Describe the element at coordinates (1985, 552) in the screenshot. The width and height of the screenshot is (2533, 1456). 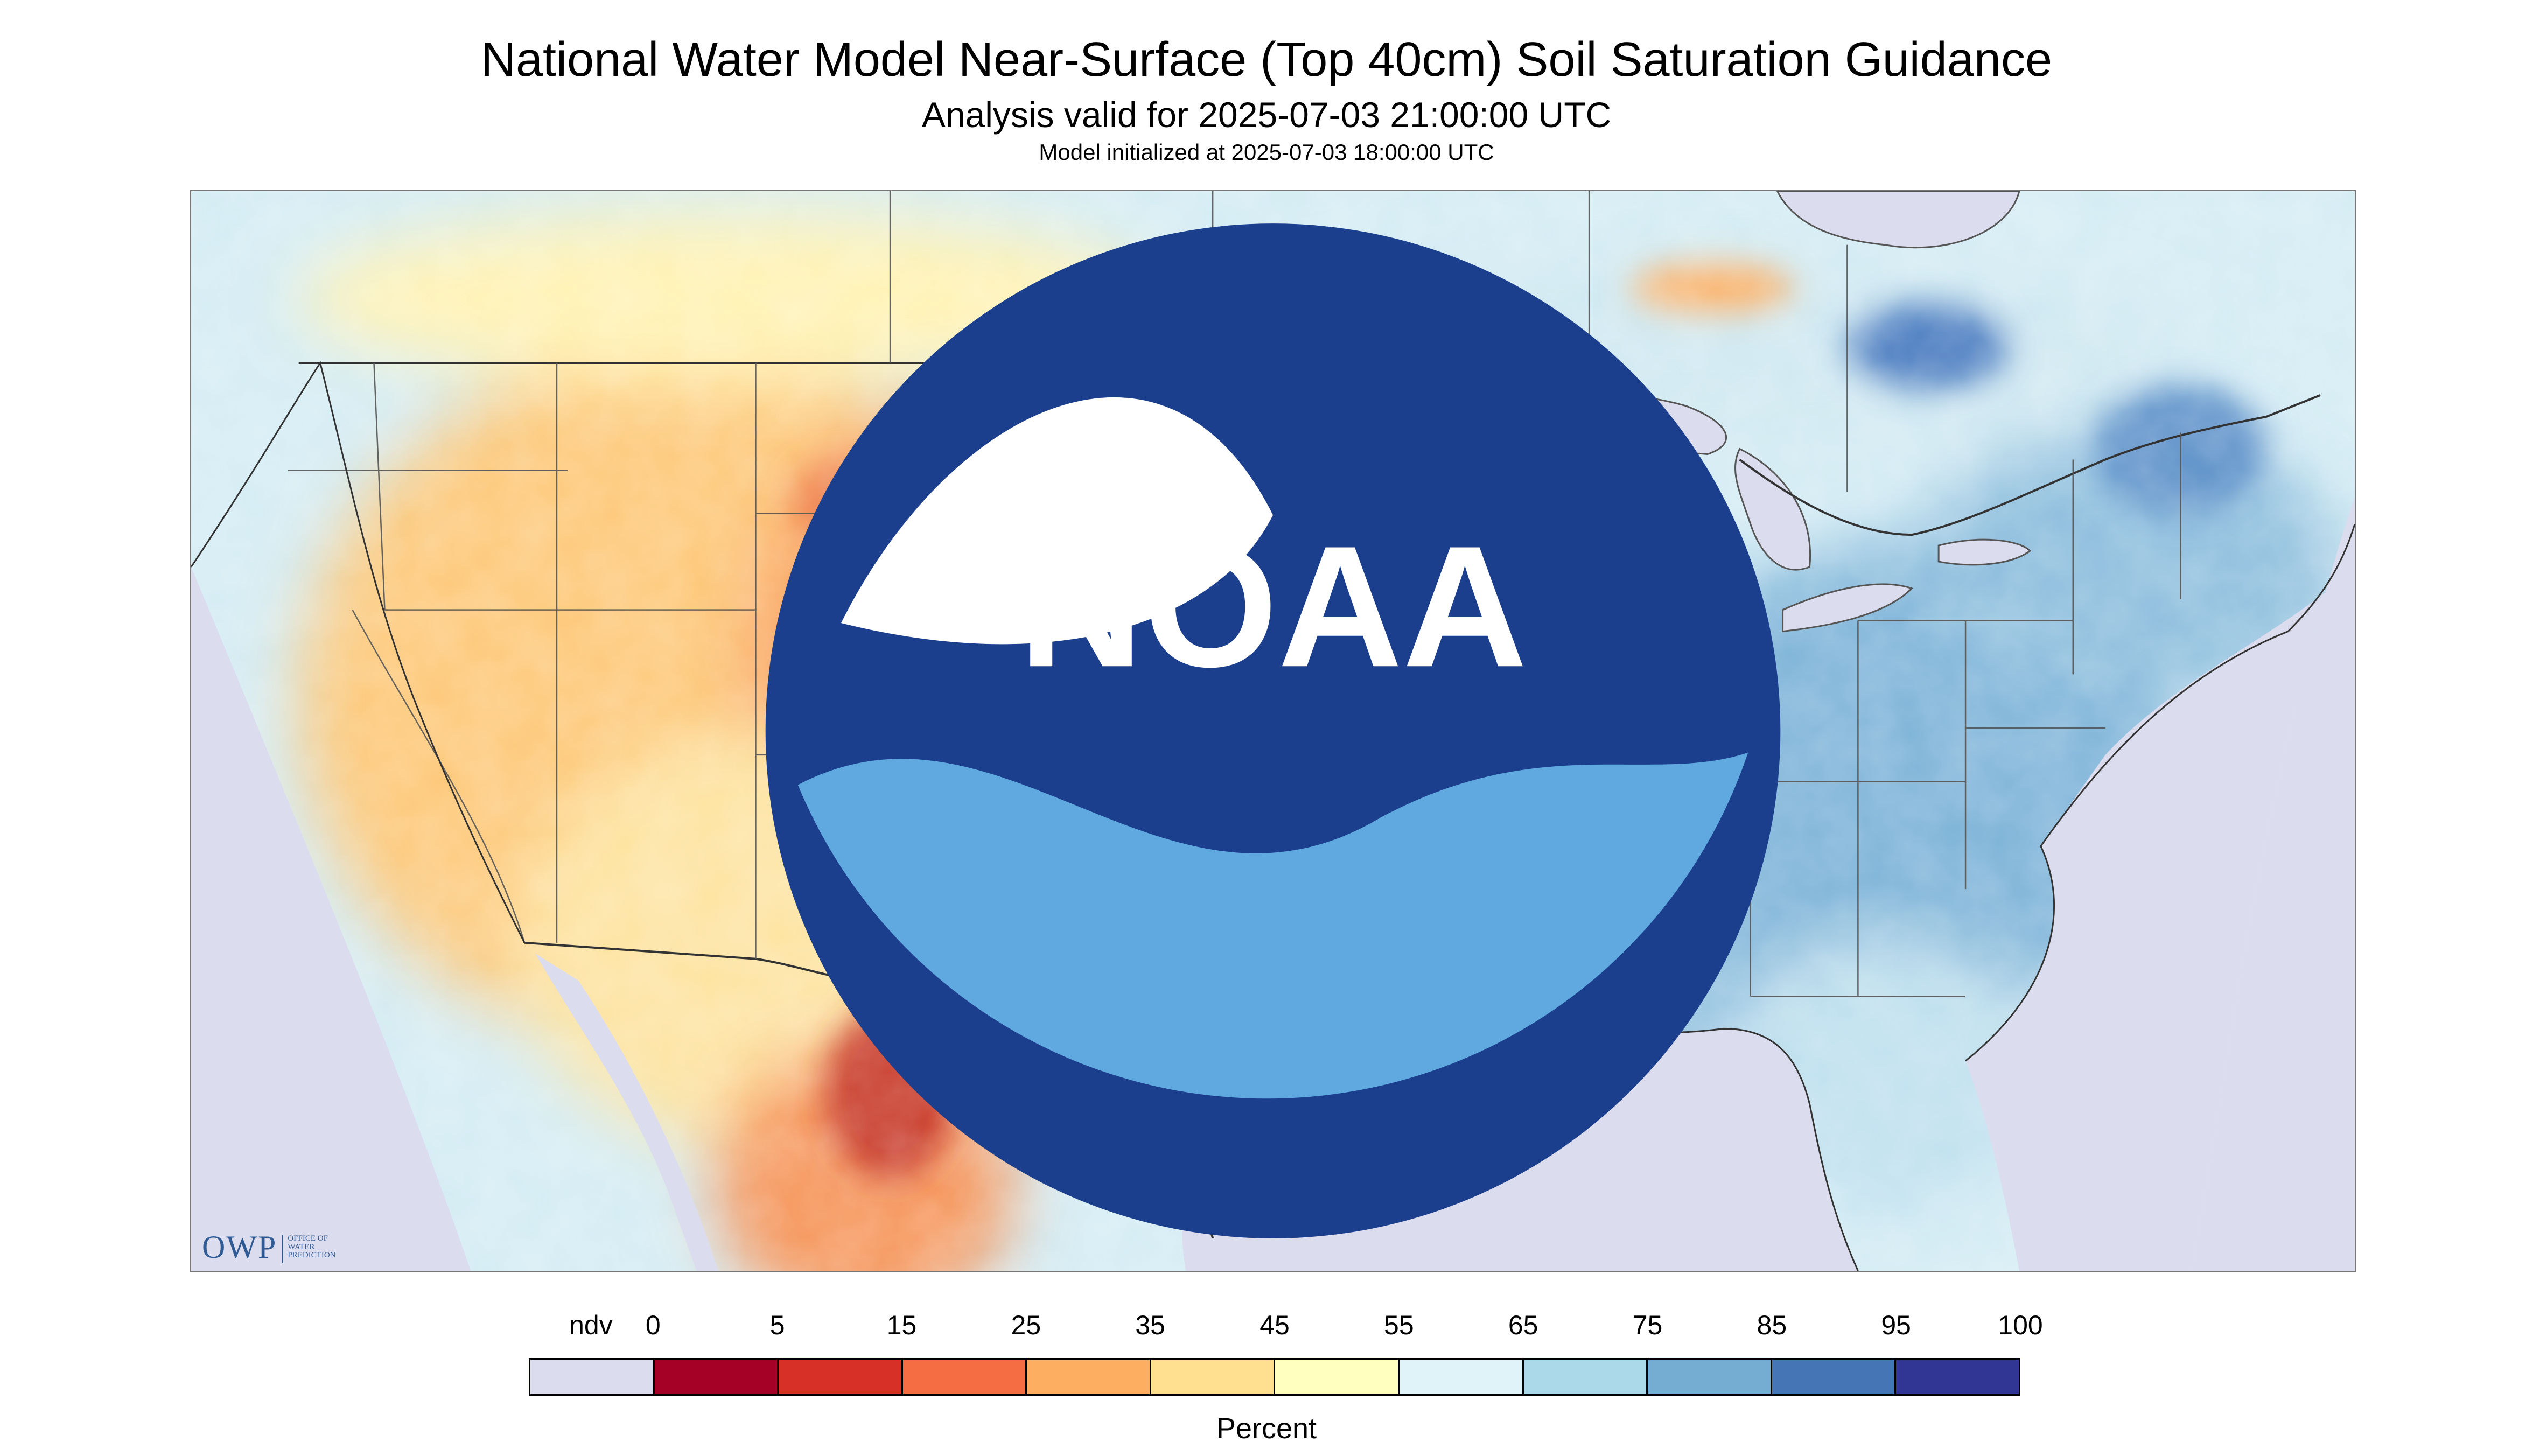
I see `lake-ontario` at that location.